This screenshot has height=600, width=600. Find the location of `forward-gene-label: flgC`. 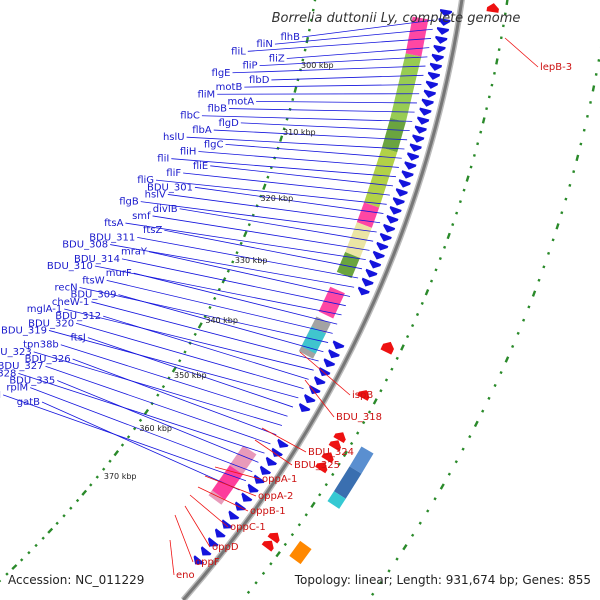

forward-gene-label: flgC is located at coordinates (214, 144).